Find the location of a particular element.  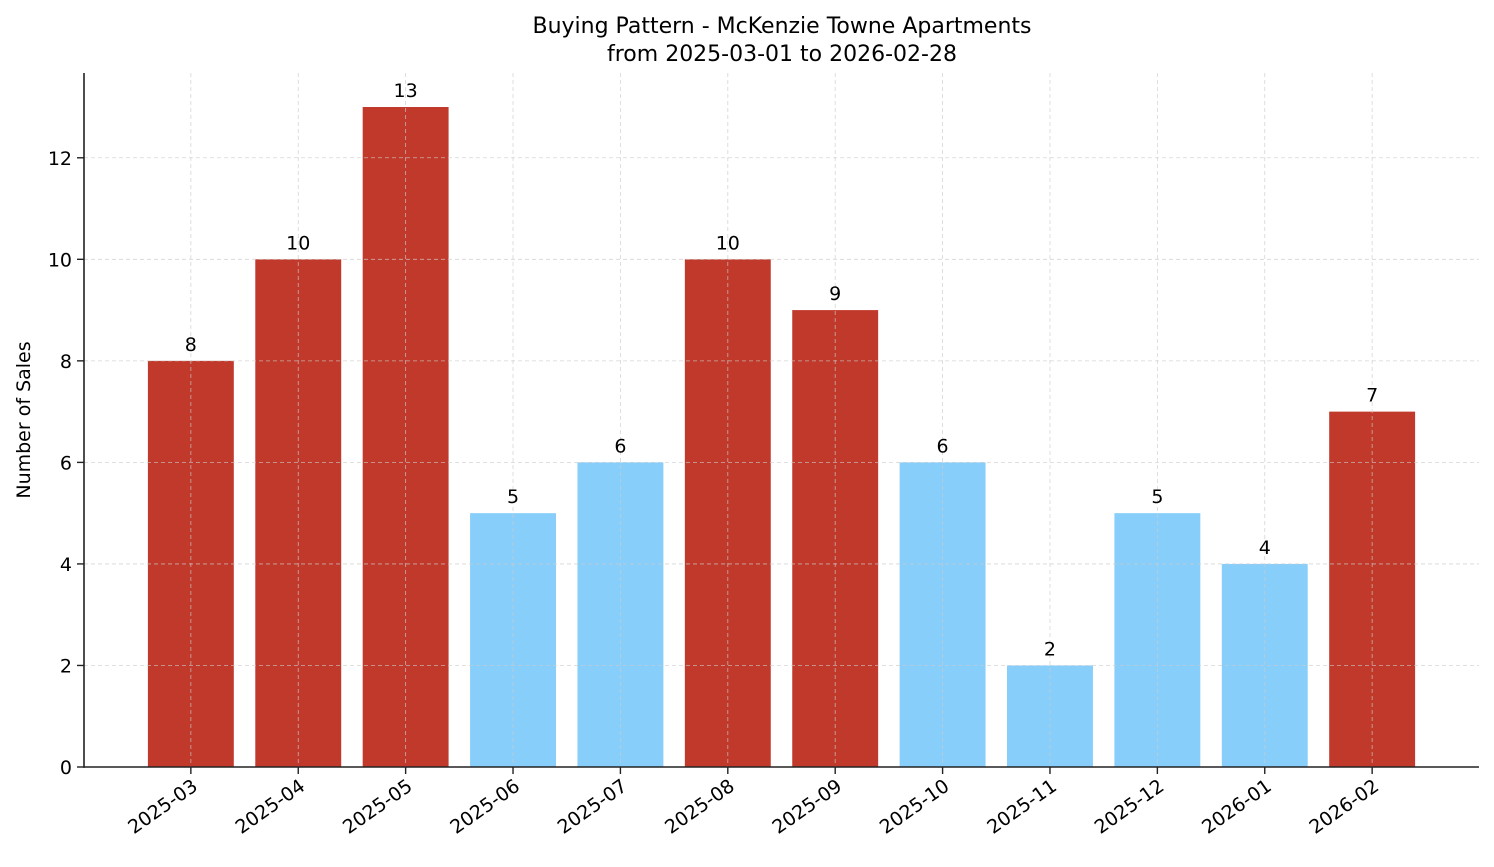

data-label-2025-09: 9 is located at coordinates (835, 294).